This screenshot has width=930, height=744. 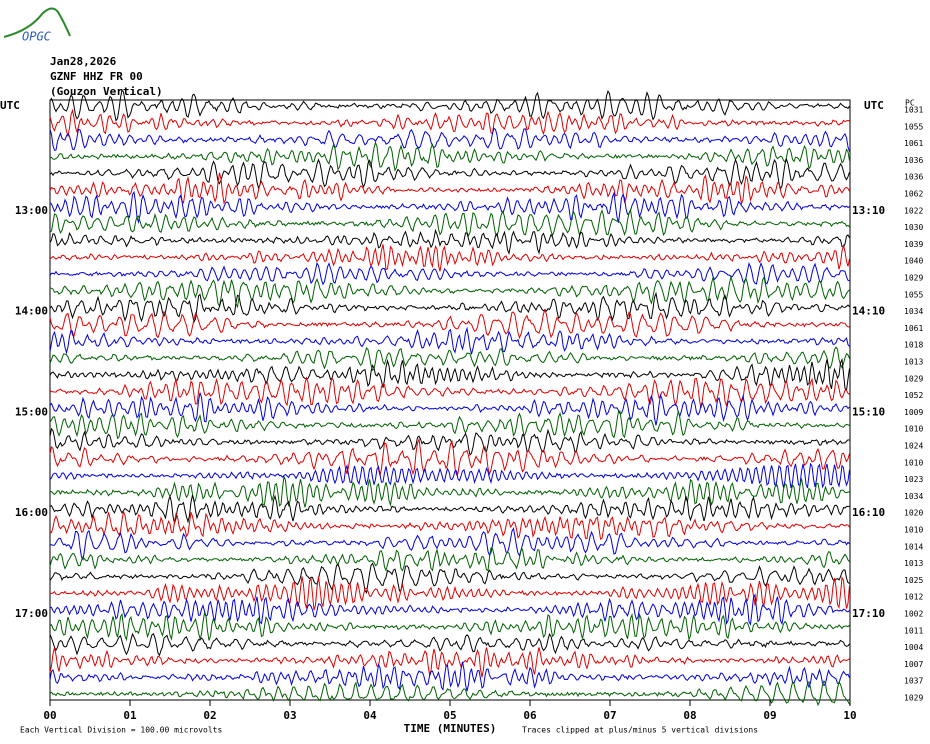 What do you see at coordinates (913, 194) in the screenshot?
I see `row-count: 1062` at bounding box center [913, 194].